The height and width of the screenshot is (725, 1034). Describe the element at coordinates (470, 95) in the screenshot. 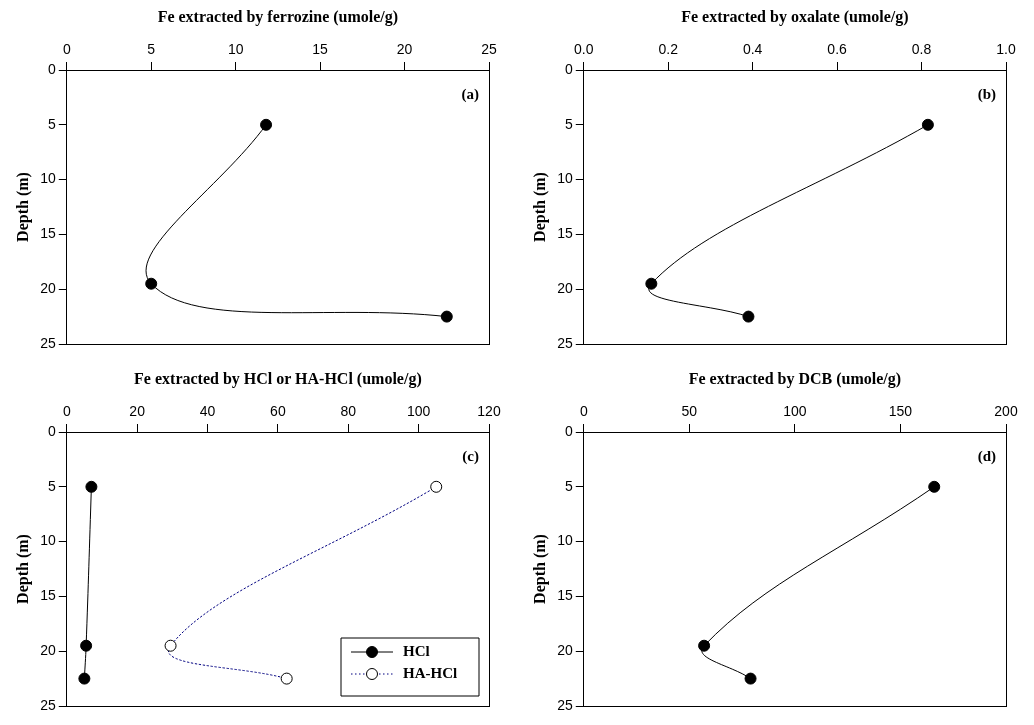

I see `annotation: (a)` at that location.